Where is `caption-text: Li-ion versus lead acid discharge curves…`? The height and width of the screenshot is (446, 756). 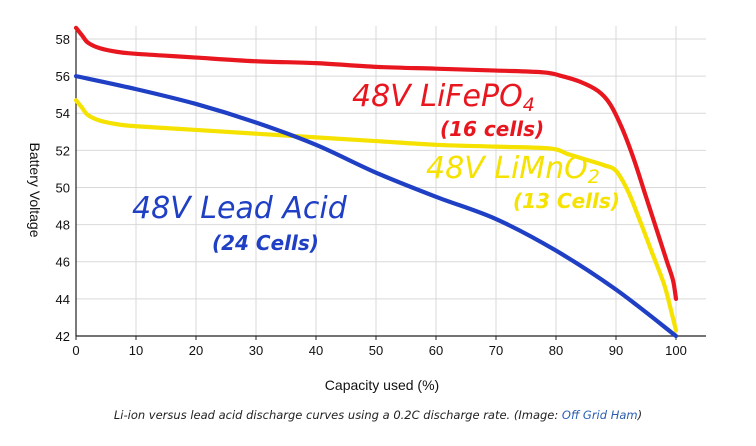 caption-text: Li-ion versus lead acid discharge curves… is located at coordinates (337, 415).